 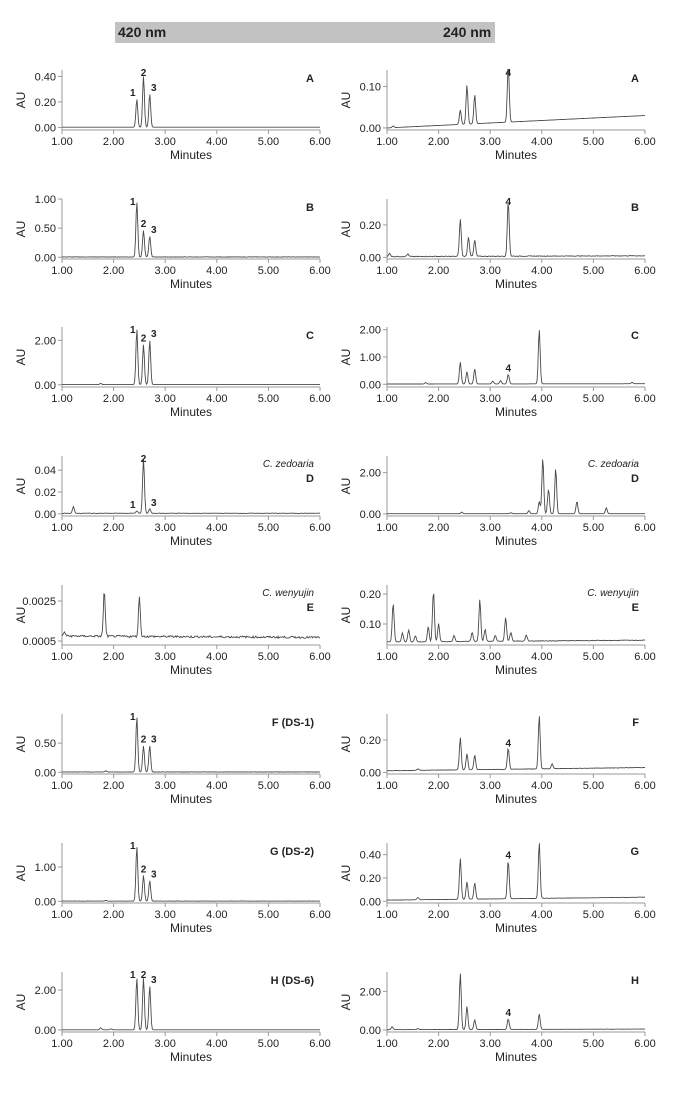 What do you see at coordinates (292, 852) in the screenshot?
I see `panel-label: G (DS-2)` at bounding box center [292, 852].